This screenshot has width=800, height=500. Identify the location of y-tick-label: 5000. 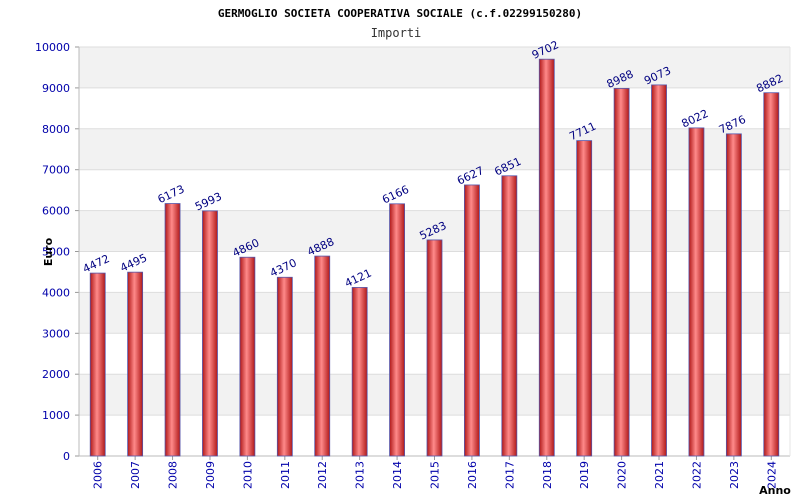
(56, 252).